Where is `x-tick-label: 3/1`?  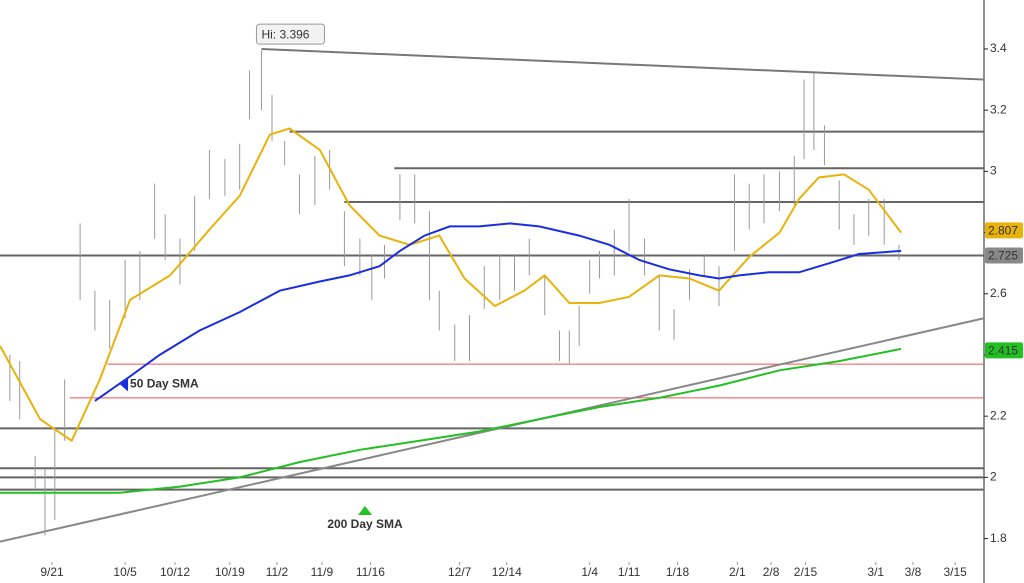 x-tick-label: 3/1 is located at coordinates (875, 572).